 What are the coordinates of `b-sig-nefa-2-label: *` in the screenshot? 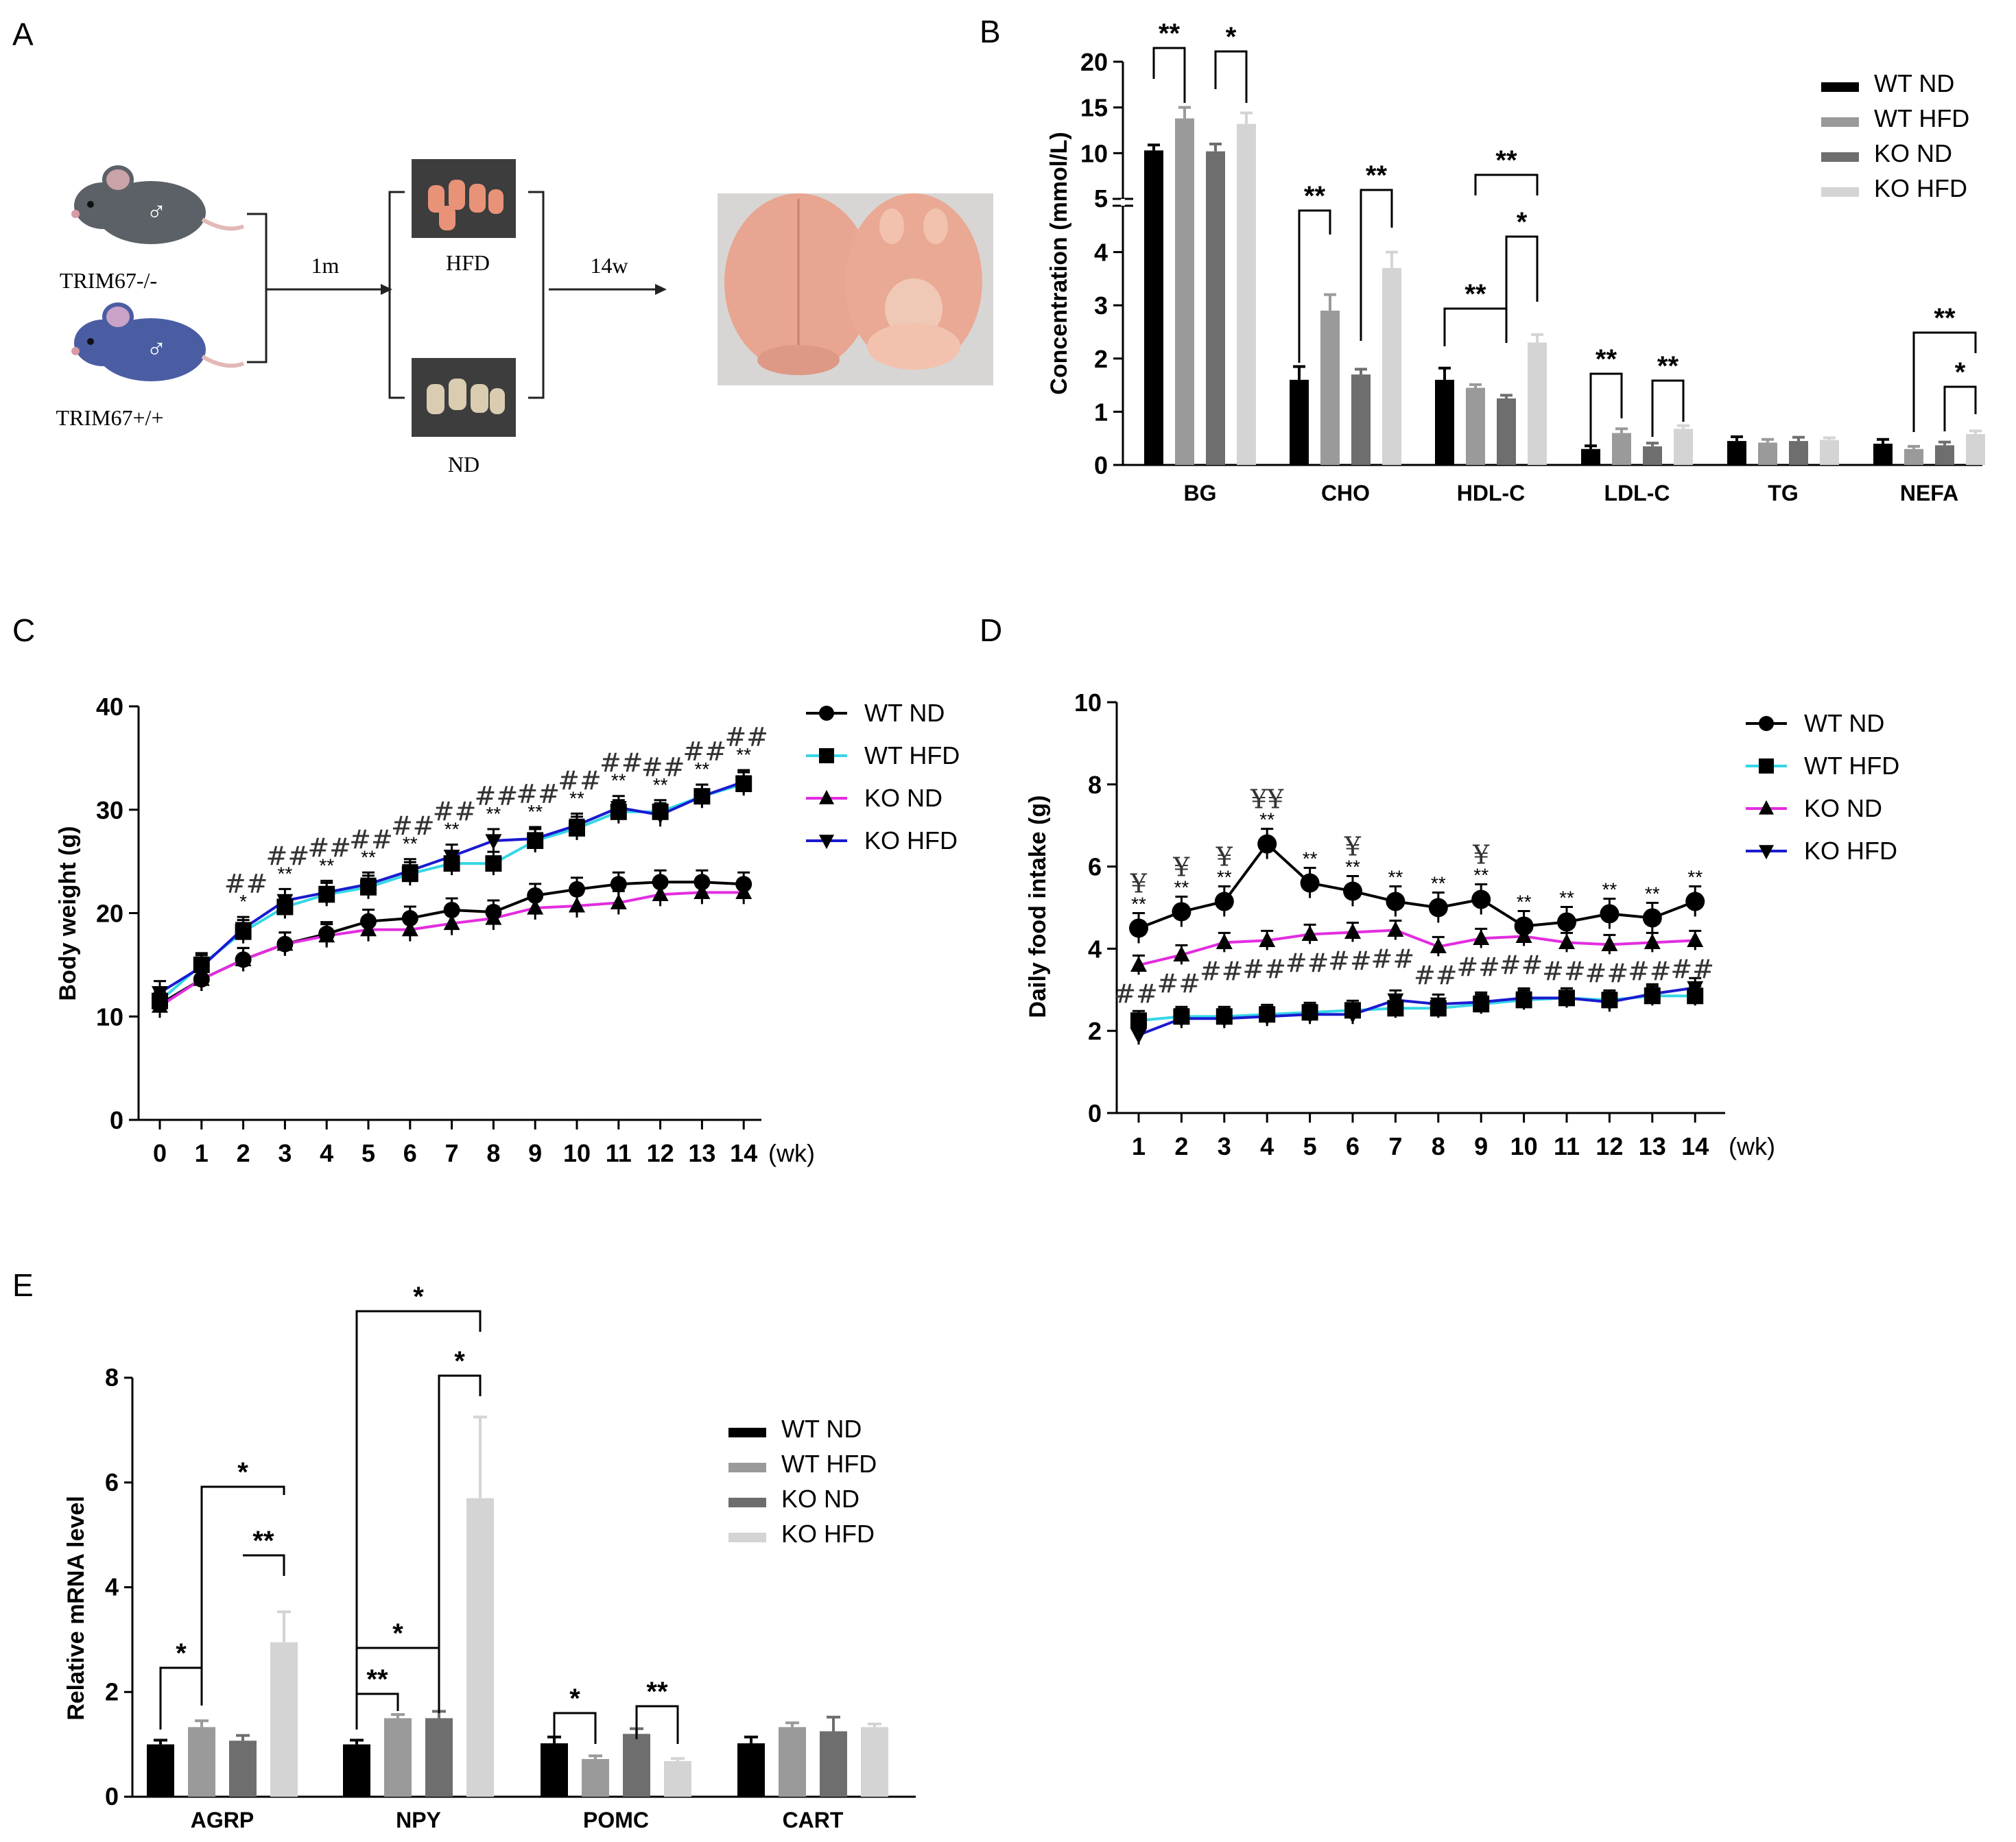 It's located at (1960, 372).